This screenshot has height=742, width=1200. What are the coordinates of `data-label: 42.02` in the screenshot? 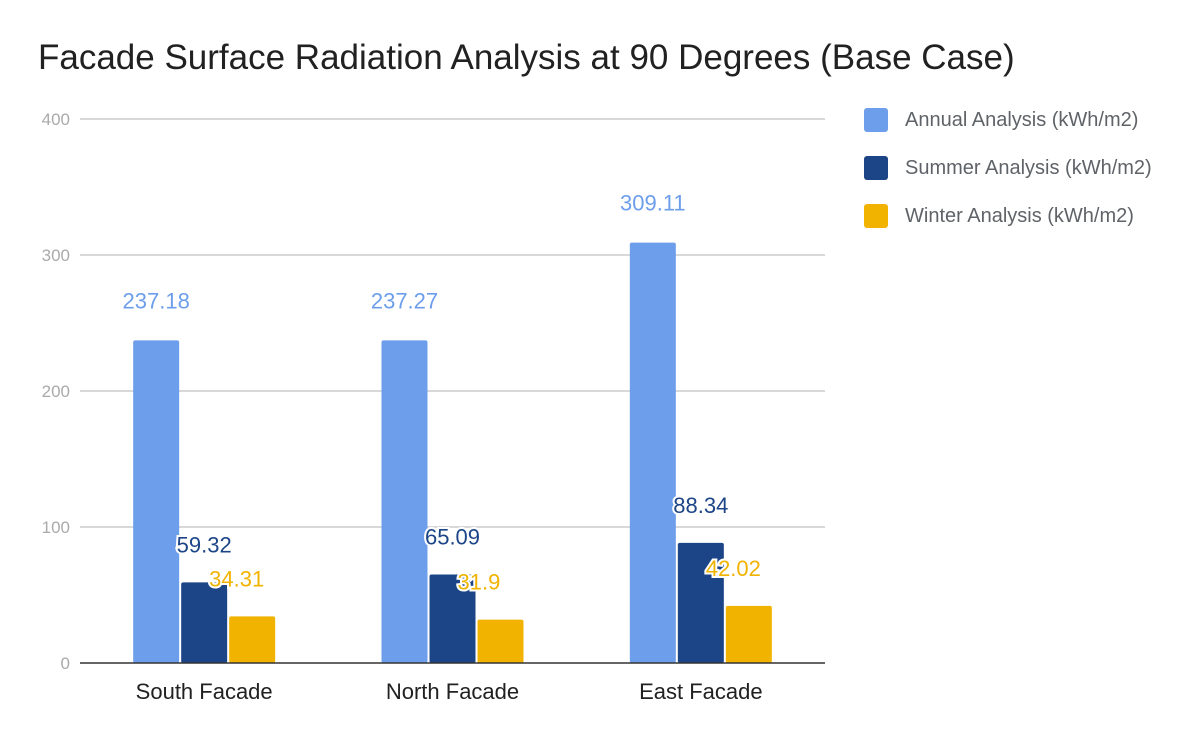 It's located at (733, 568).